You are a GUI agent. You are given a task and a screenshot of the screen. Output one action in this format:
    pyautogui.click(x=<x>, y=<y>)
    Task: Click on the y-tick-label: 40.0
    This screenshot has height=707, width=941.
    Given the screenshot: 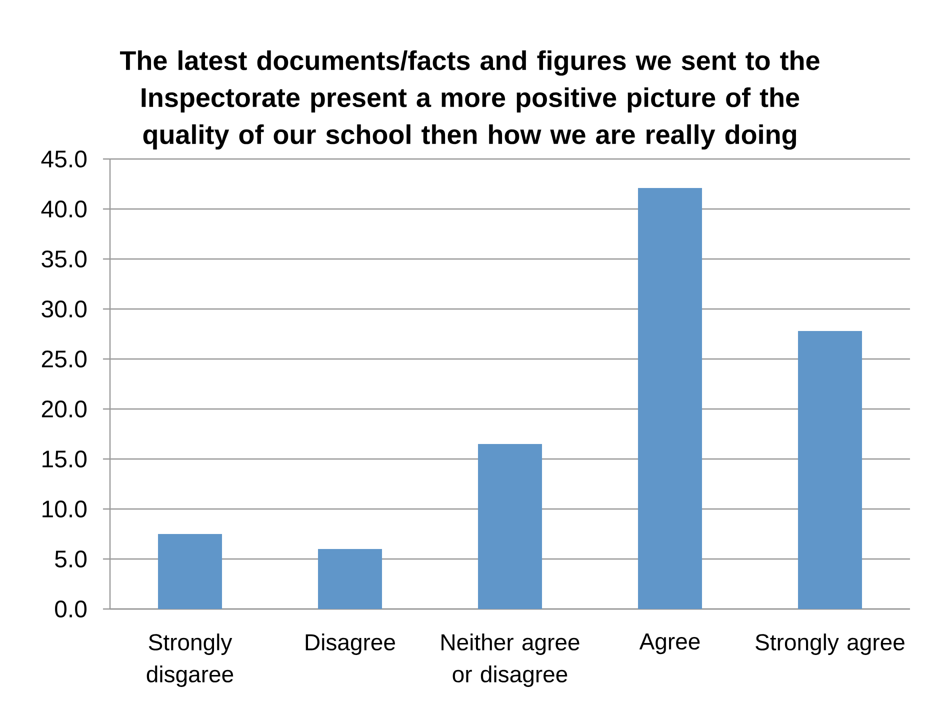 What is the action you would take?
    pyautogui.click(x=64, y=209)
    